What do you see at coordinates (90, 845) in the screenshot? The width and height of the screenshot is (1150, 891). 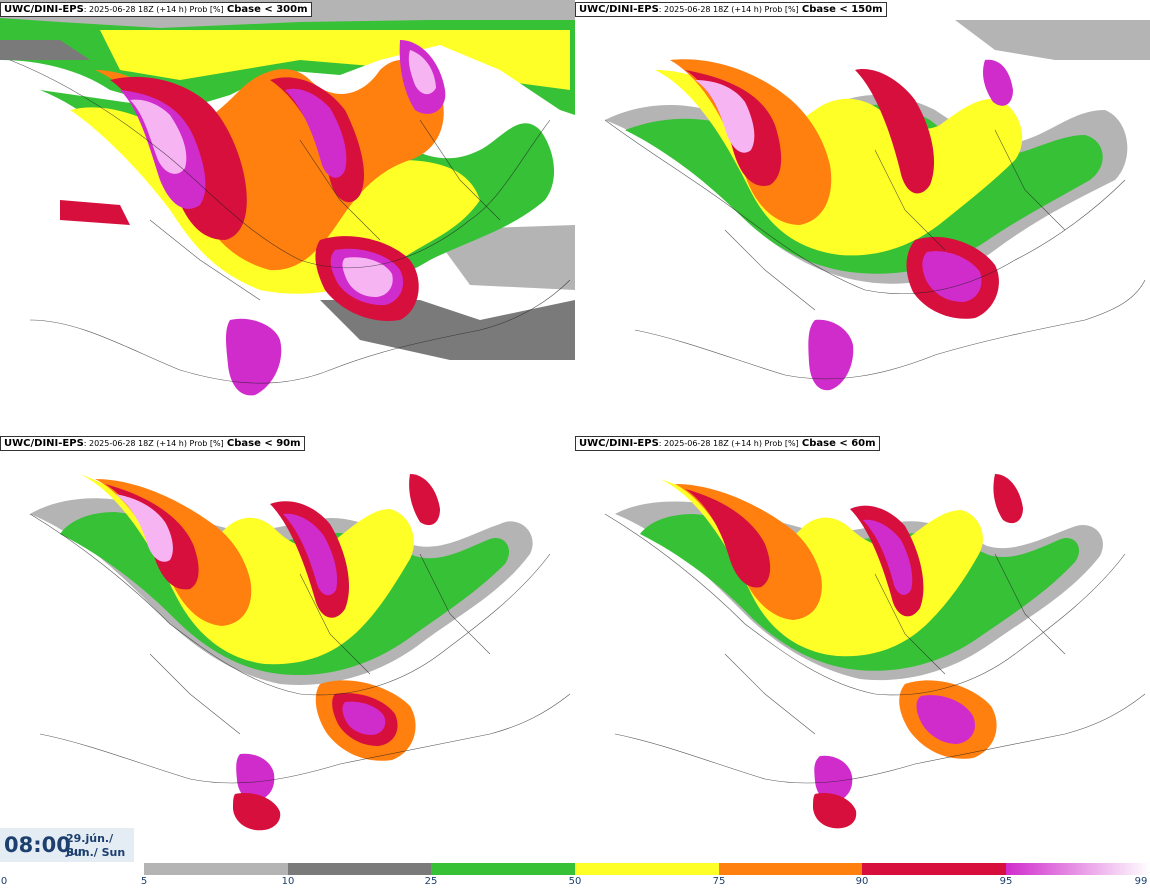 I see `valid-date: 29.jún./ Jun` at bounding box center [90, 845].